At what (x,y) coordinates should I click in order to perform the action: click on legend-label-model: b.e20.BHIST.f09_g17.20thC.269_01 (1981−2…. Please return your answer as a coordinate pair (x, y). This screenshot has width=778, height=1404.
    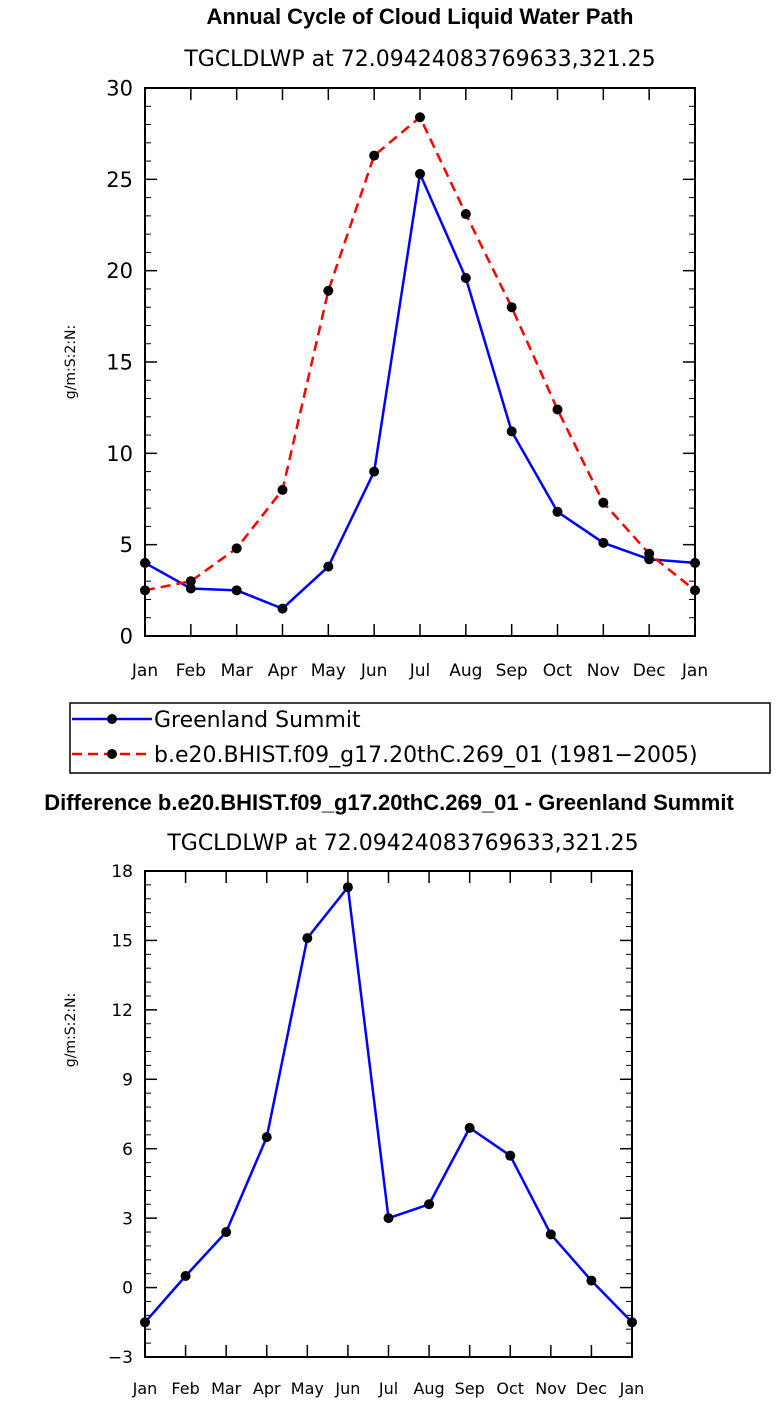
    Looking at the image, I should click on (426, 755).